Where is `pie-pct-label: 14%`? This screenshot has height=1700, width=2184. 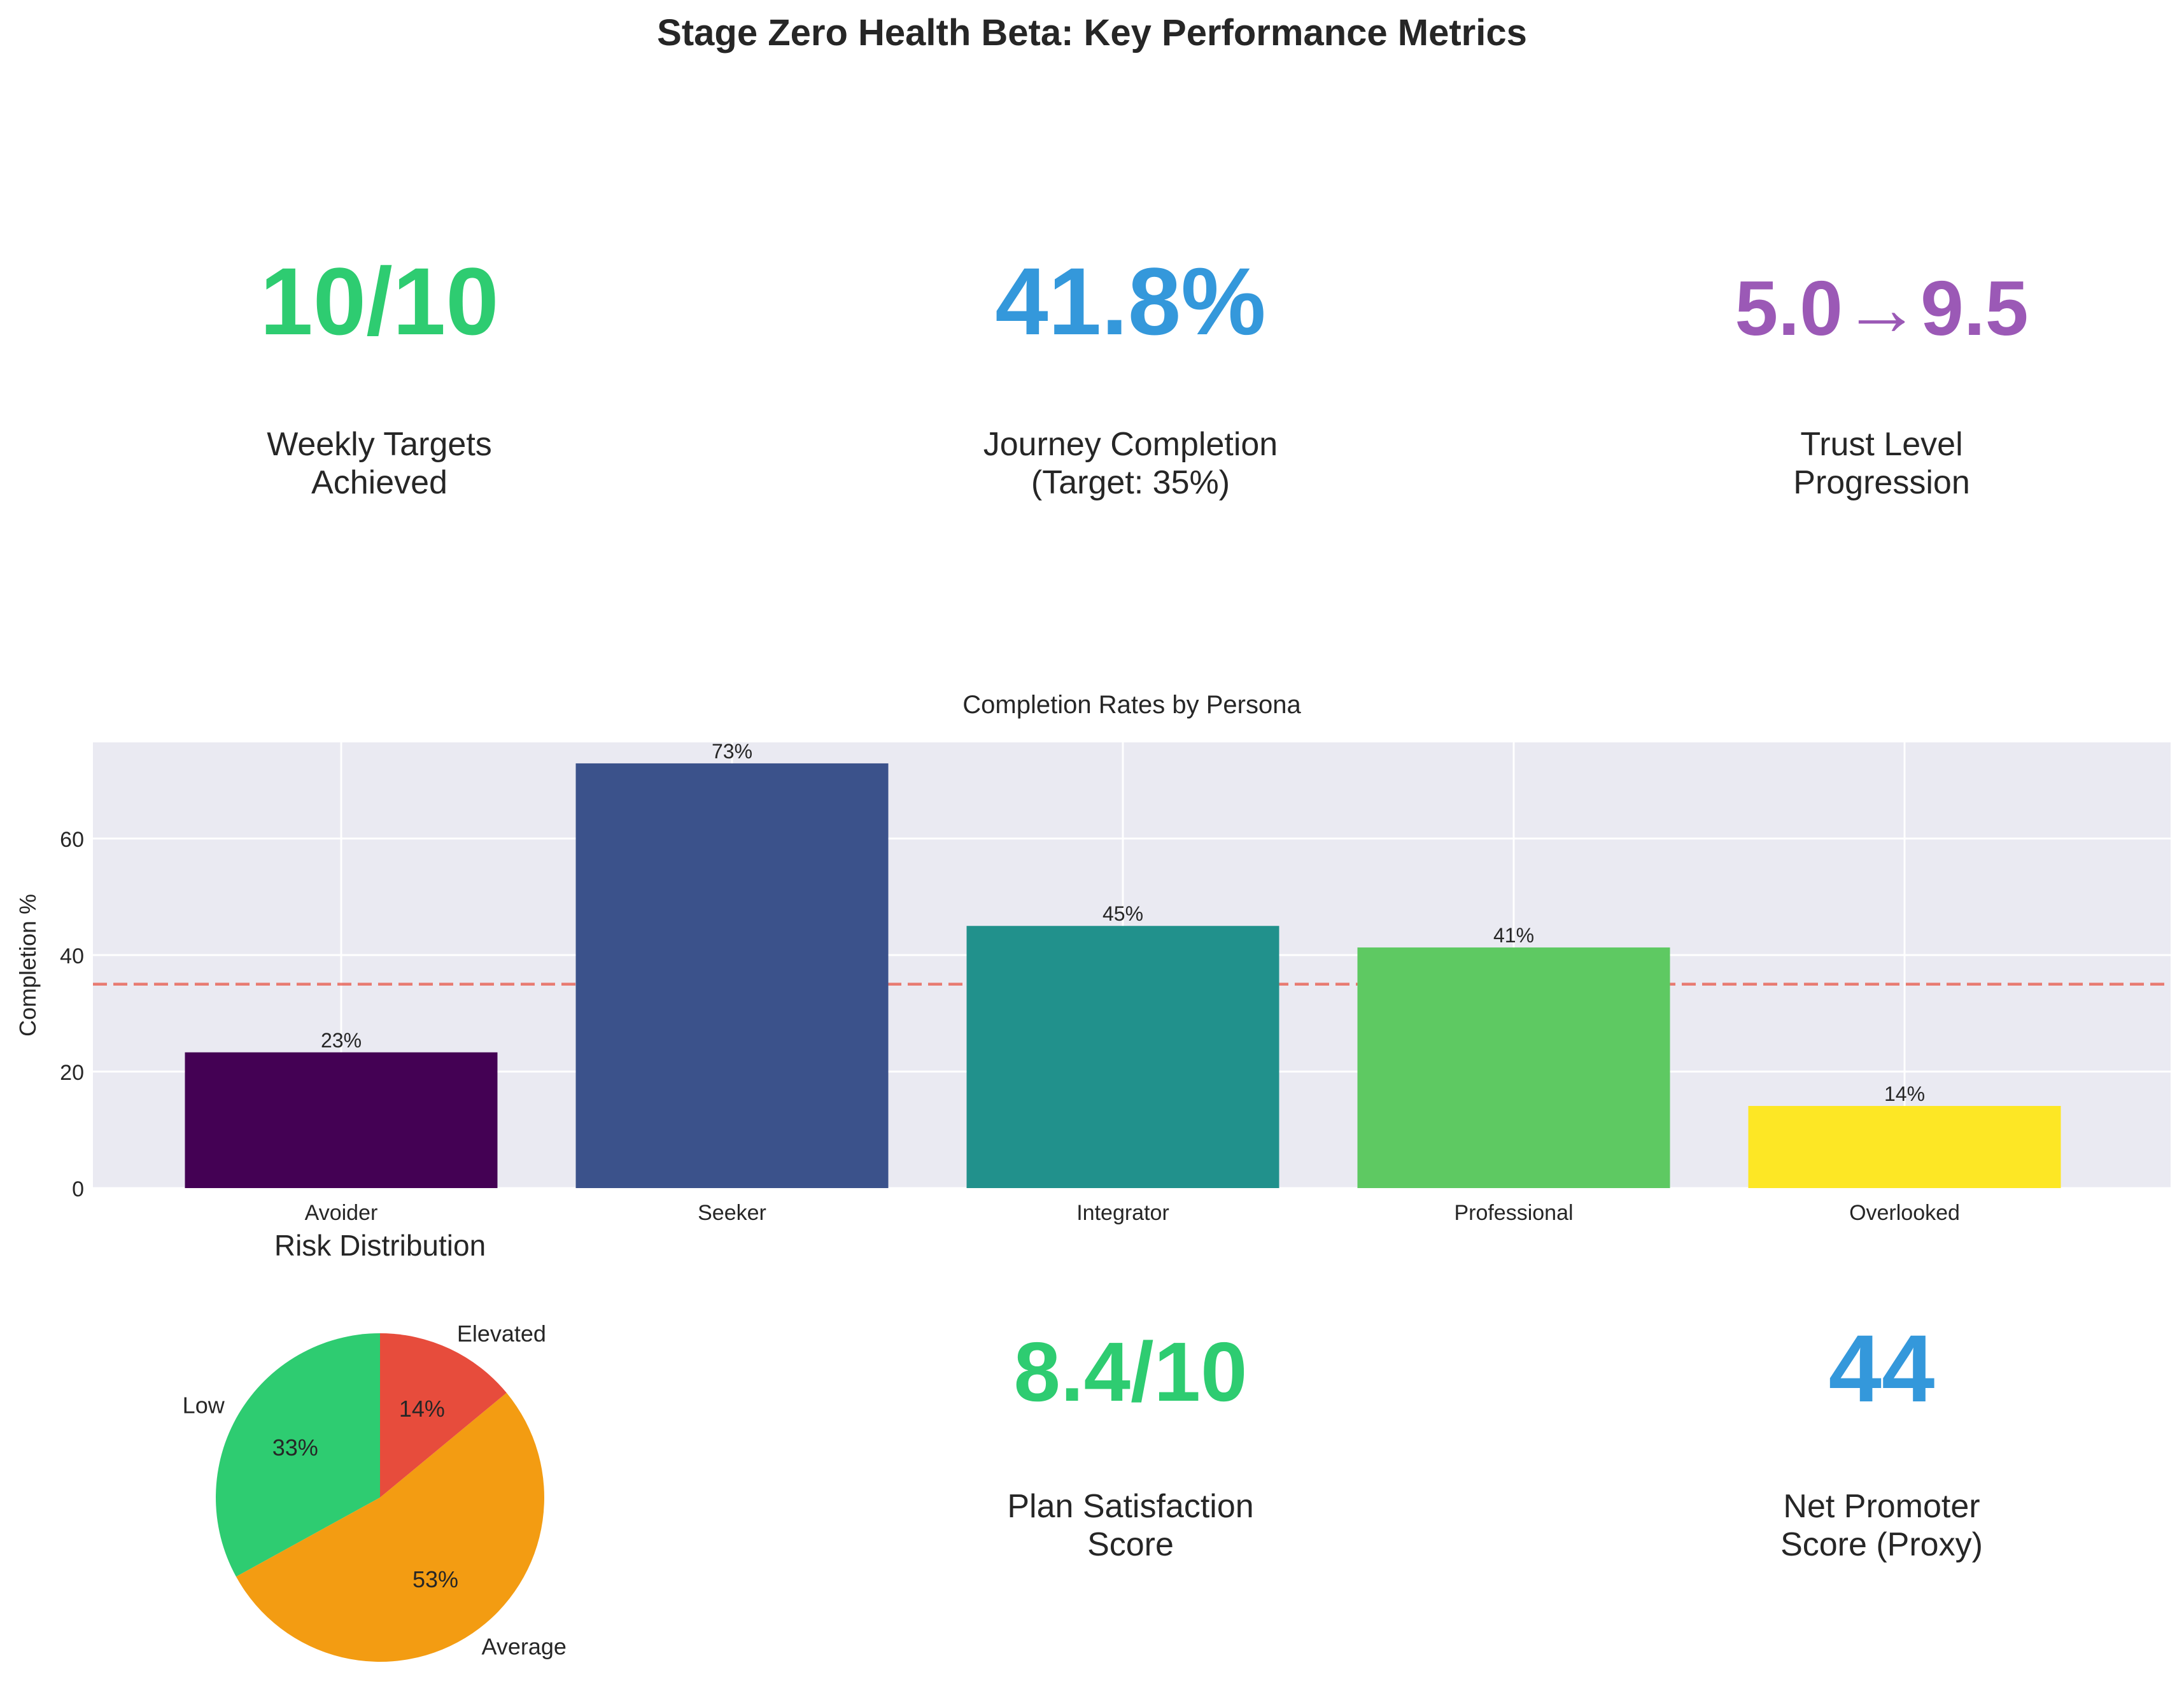 pie-pct-label: 14% is located at coordinates (422, 1409).